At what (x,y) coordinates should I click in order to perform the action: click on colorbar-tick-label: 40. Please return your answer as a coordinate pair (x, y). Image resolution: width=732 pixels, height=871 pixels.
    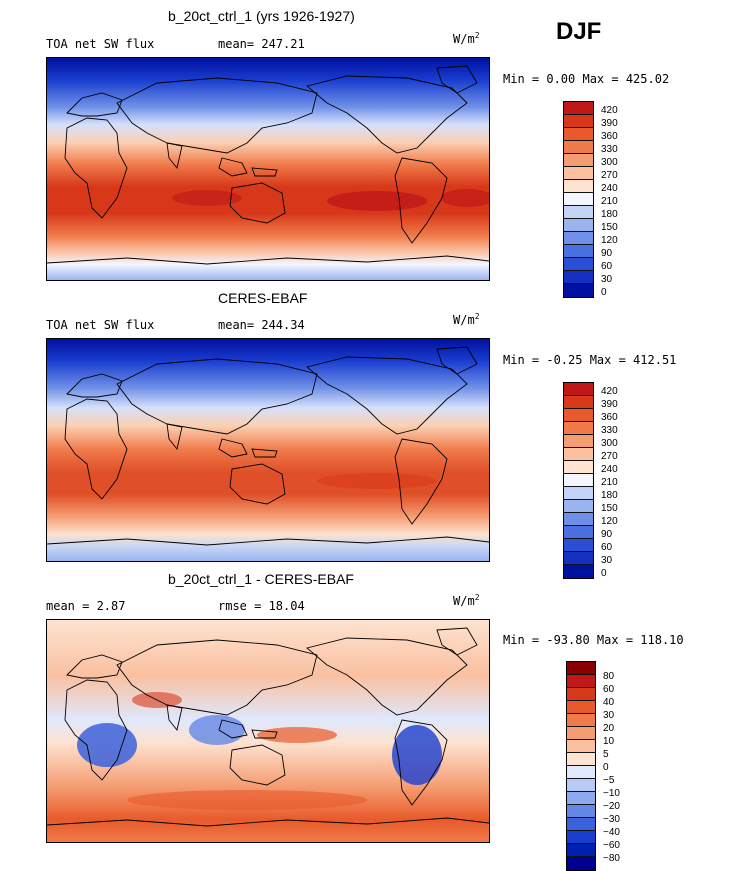
    Looking at the image, I should click on (609, 702).